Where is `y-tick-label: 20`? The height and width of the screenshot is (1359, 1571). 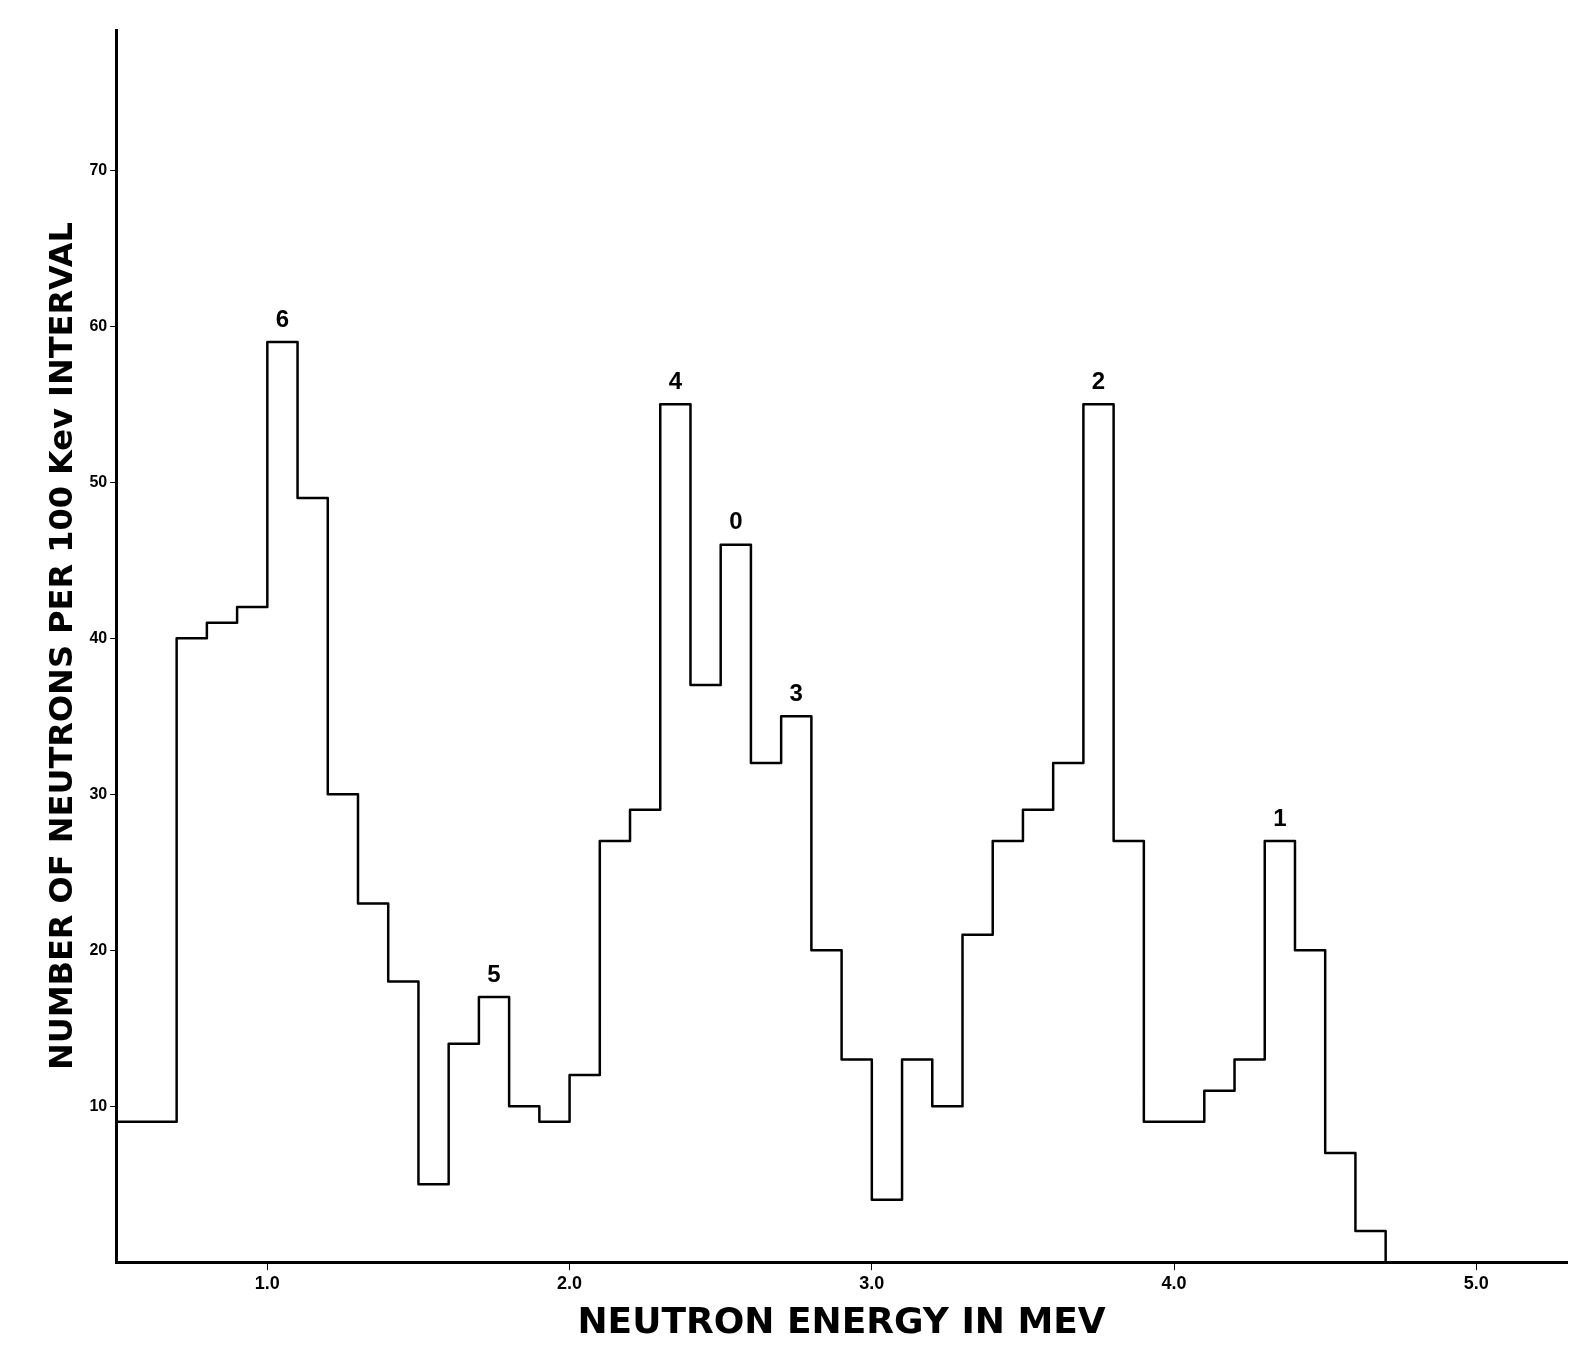
y-tick-label: 20 is located at coordinates (98, 949).